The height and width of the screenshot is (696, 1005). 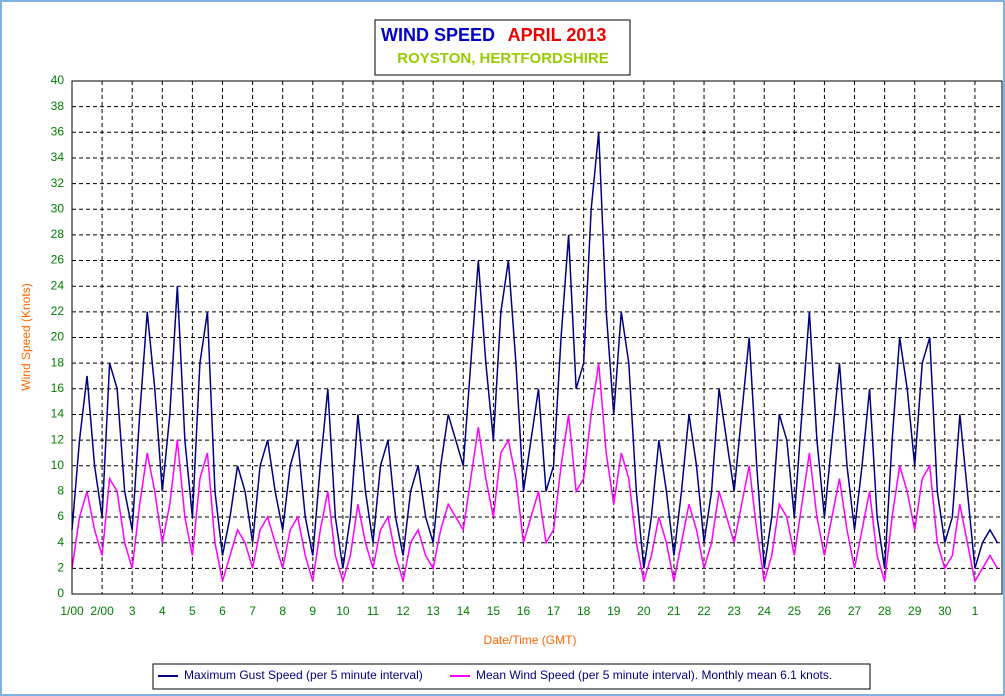 I want to click on x-tick-label: 28, so click(x=885, y=611).